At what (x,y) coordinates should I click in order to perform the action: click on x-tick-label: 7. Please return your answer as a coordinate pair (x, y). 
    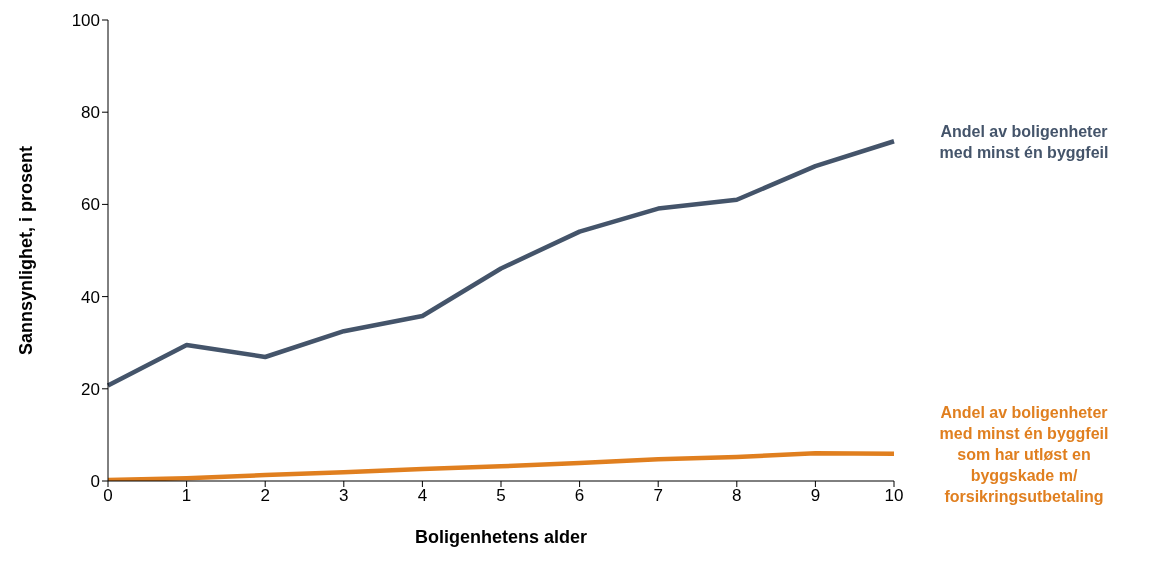
    Looking at the image, I should click on (658, 496).